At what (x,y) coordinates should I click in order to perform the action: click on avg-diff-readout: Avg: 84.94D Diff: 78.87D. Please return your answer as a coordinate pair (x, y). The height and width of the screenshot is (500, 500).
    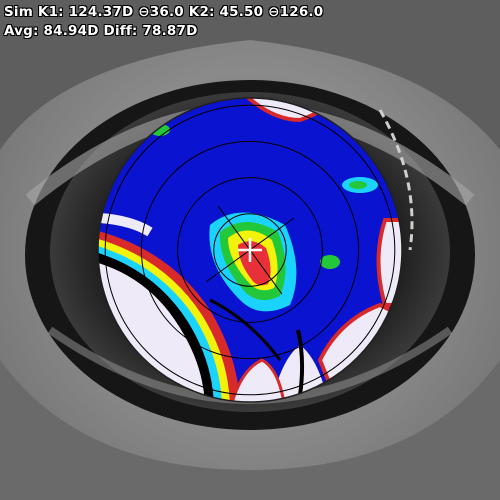
    Looking at the image, I should click on (101, 31).